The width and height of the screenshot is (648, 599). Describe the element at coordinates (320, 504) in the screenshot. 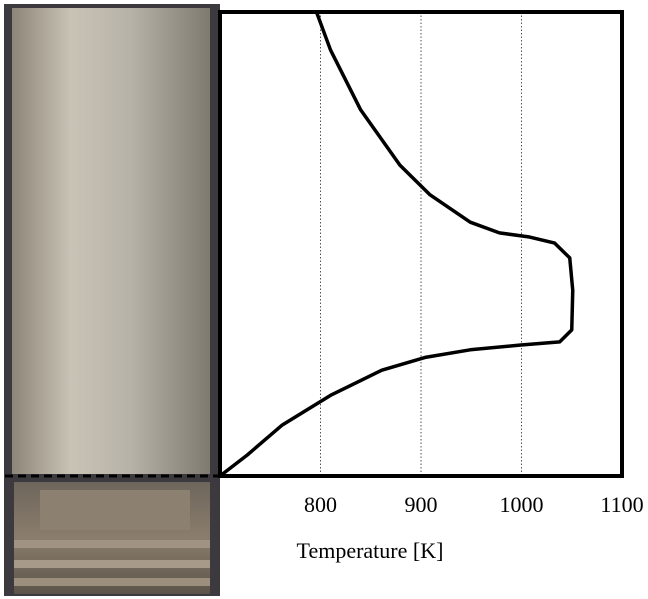

I see `x-tick-label: 800` at that location.